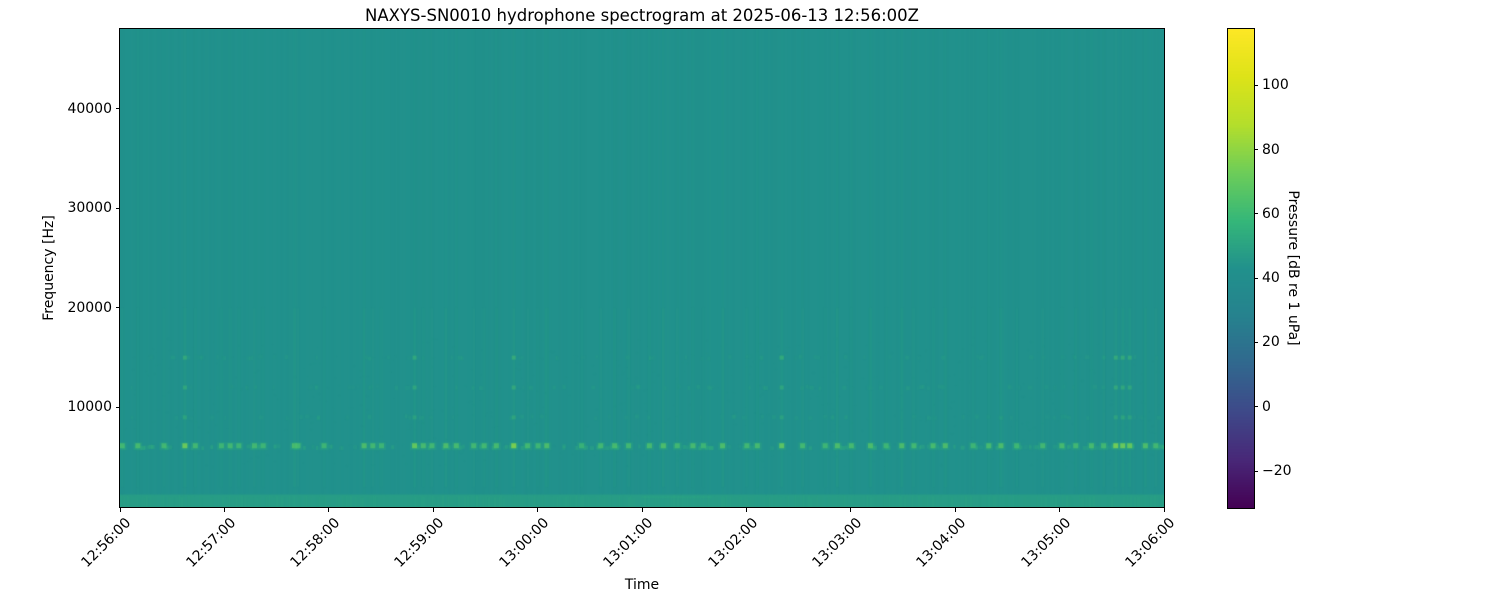 Image resolution: width=1500 pixels, height=600 pixels. I want to click on colorbar-tick-label: 80, so click(1271, 149).